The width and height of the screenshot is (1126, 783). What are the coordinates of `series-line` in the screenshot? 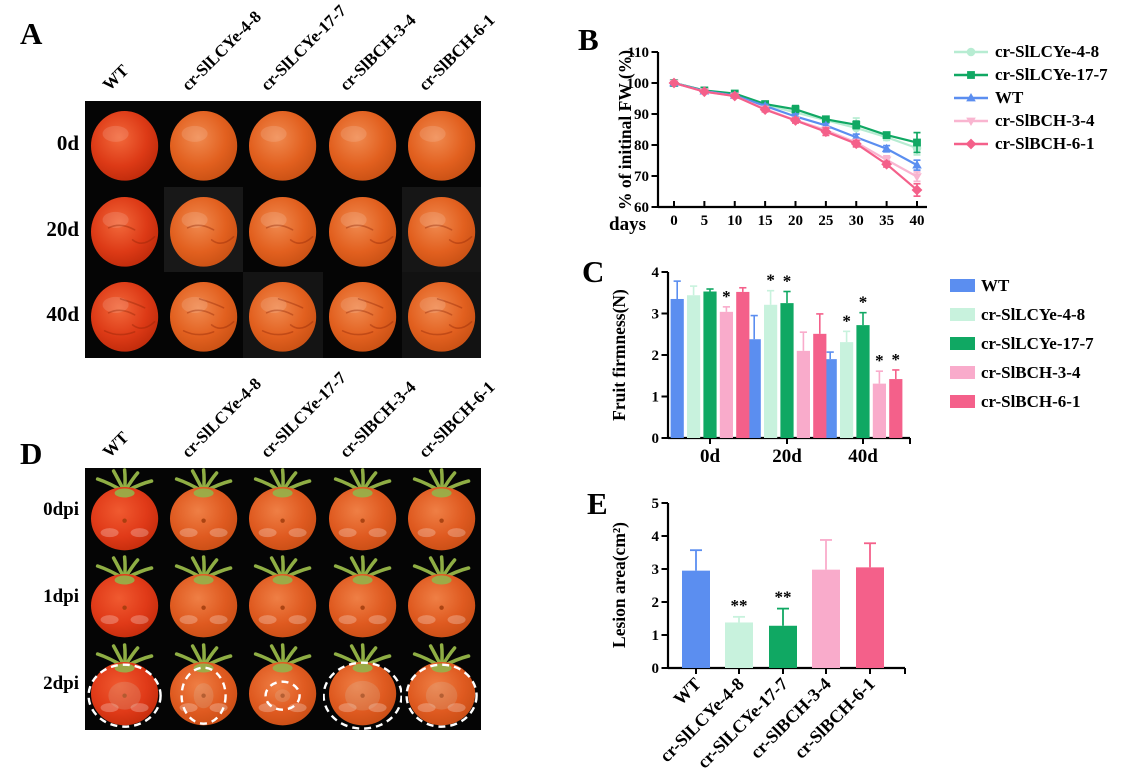 It's located at (795, 129).